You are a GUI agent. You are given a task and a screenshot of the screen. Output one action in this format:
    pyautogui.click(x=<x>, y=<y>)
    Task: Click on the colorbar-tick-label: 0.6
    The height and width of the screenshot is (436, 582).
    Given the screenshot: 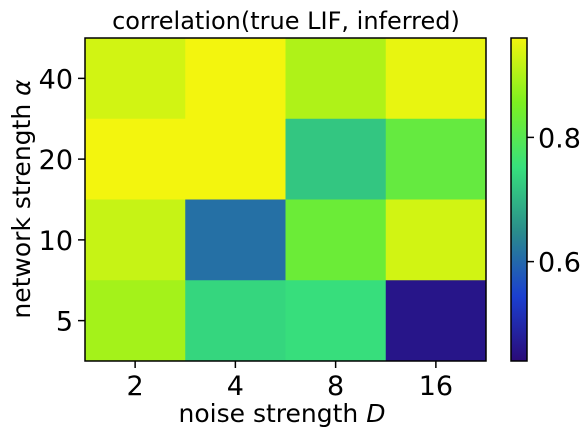 What is the action you would take?
    pyautogui.click(x=559, y=263)
    